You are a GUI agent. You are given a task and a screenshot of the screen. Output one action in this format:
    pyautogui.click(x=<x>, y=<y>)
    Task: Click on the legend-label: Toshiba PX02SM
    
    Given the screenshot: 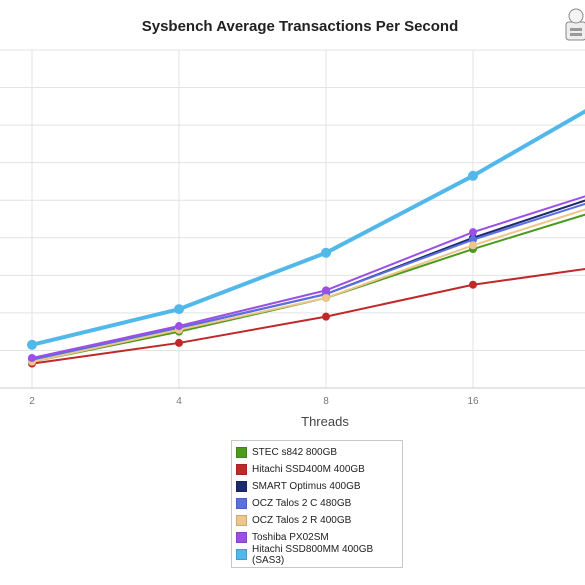 What is the action you would take?
    pyautogui.click(x=290, y=537)
    